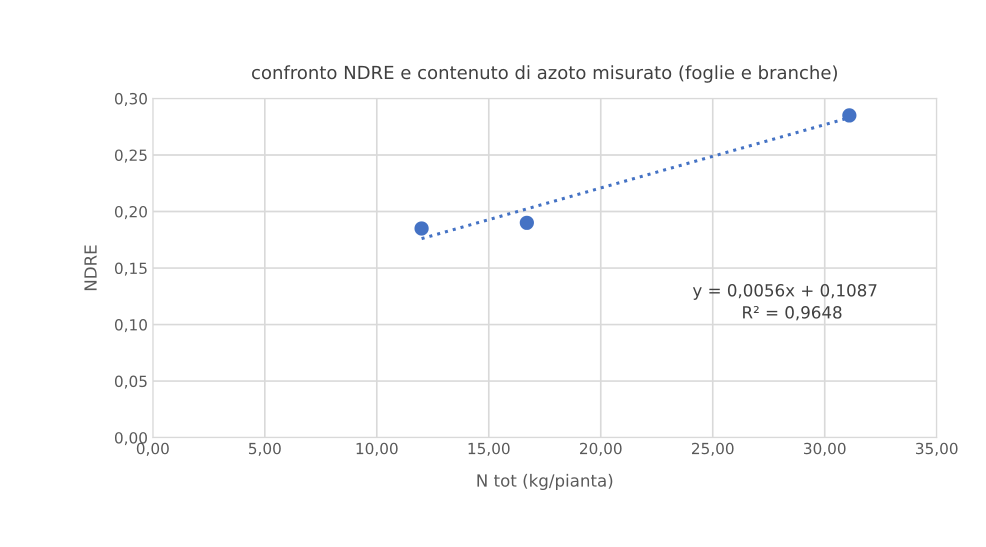 This screenshot has height=547, width=986. I want to click on chart-title: confronto NDRE e contenuto di azoto misurato (foglie e branche), so click(544, 74).